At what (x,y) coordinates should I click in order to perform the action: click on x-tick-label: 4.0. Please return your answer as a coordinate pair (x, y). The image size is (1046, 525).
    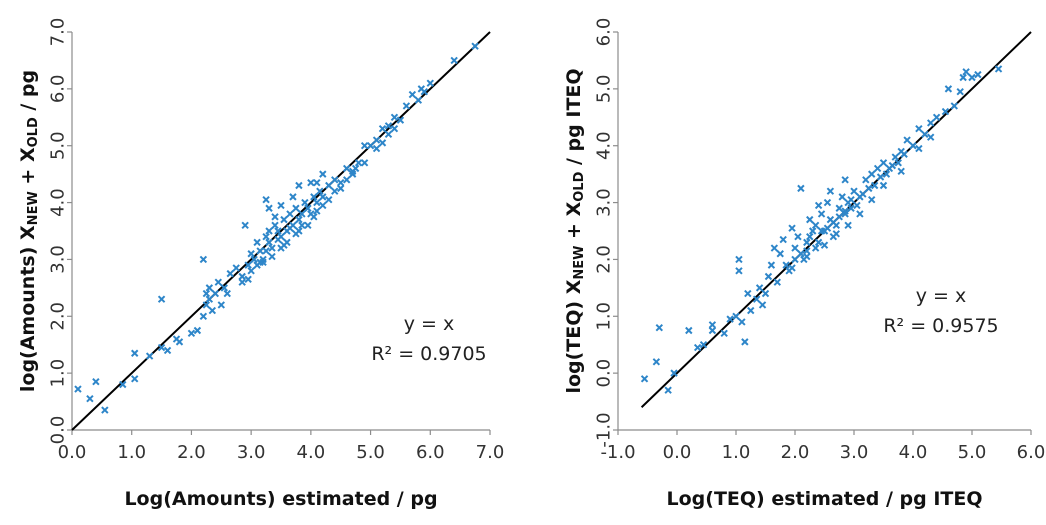
    Looking at the image, I should click on (913, 452).